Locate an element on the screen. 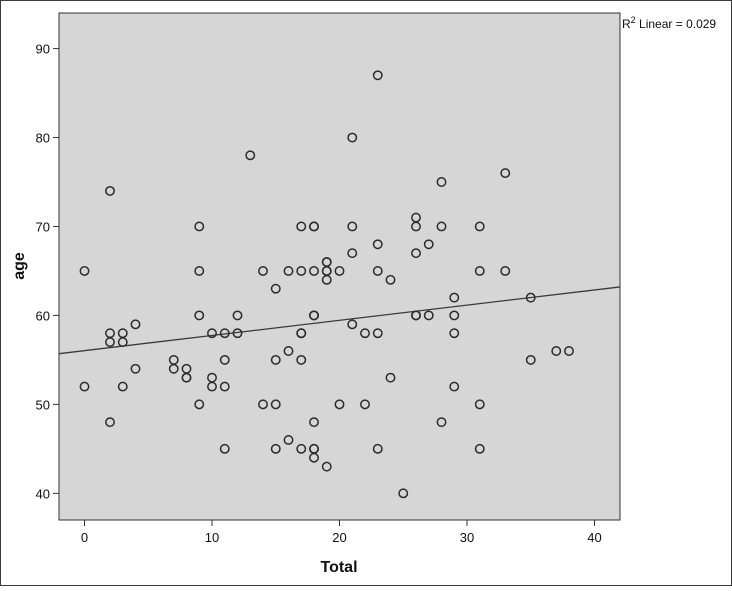 This screenshot has height=591, width=732. y-tick-label: 80 is located at coordinates (43, 138).